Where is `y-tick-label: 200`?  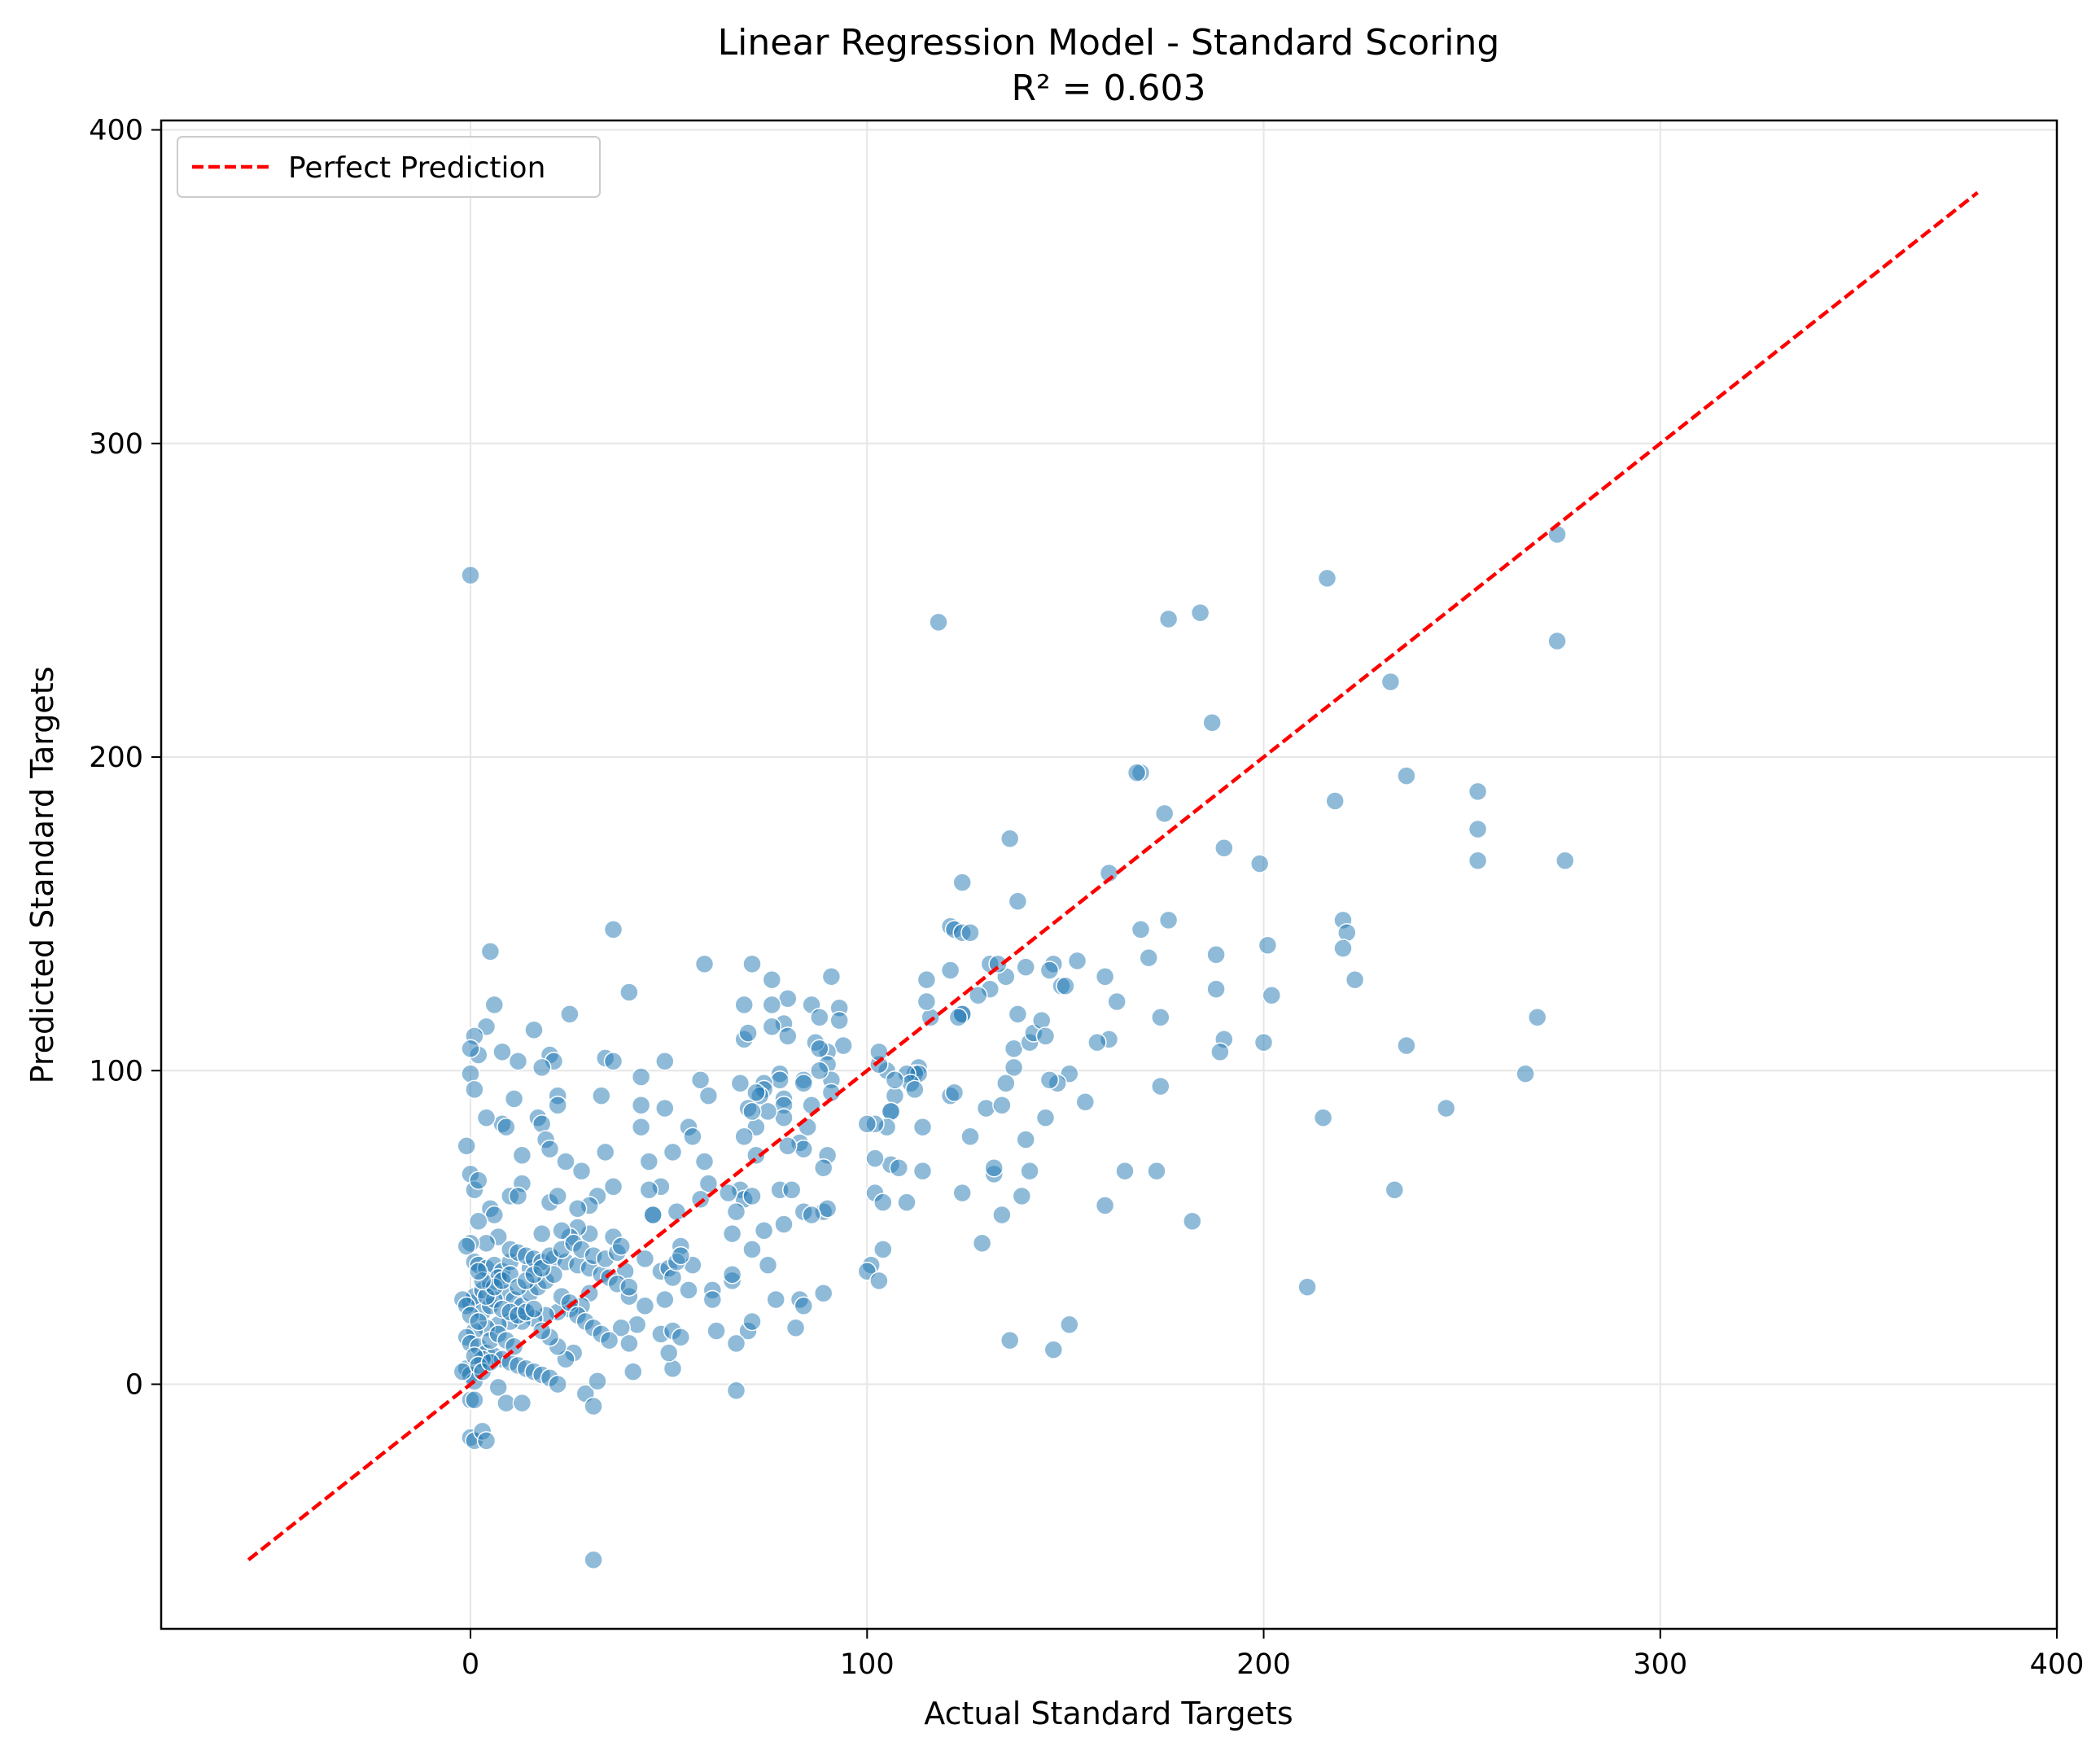 y-tick-label: 200 is located at coordinates (116, 758).